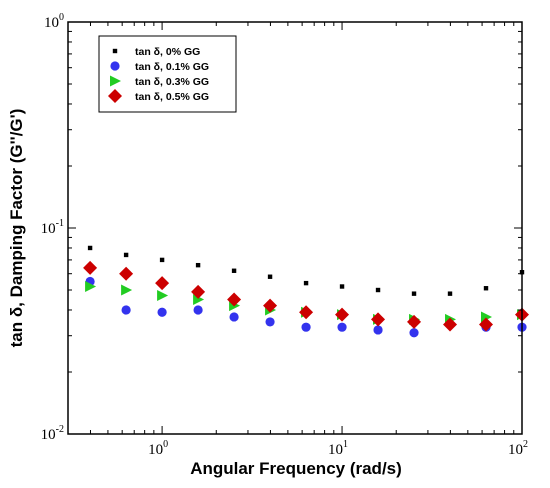  I want to click on x-tick-label: 10⁰, so click(158, 448).